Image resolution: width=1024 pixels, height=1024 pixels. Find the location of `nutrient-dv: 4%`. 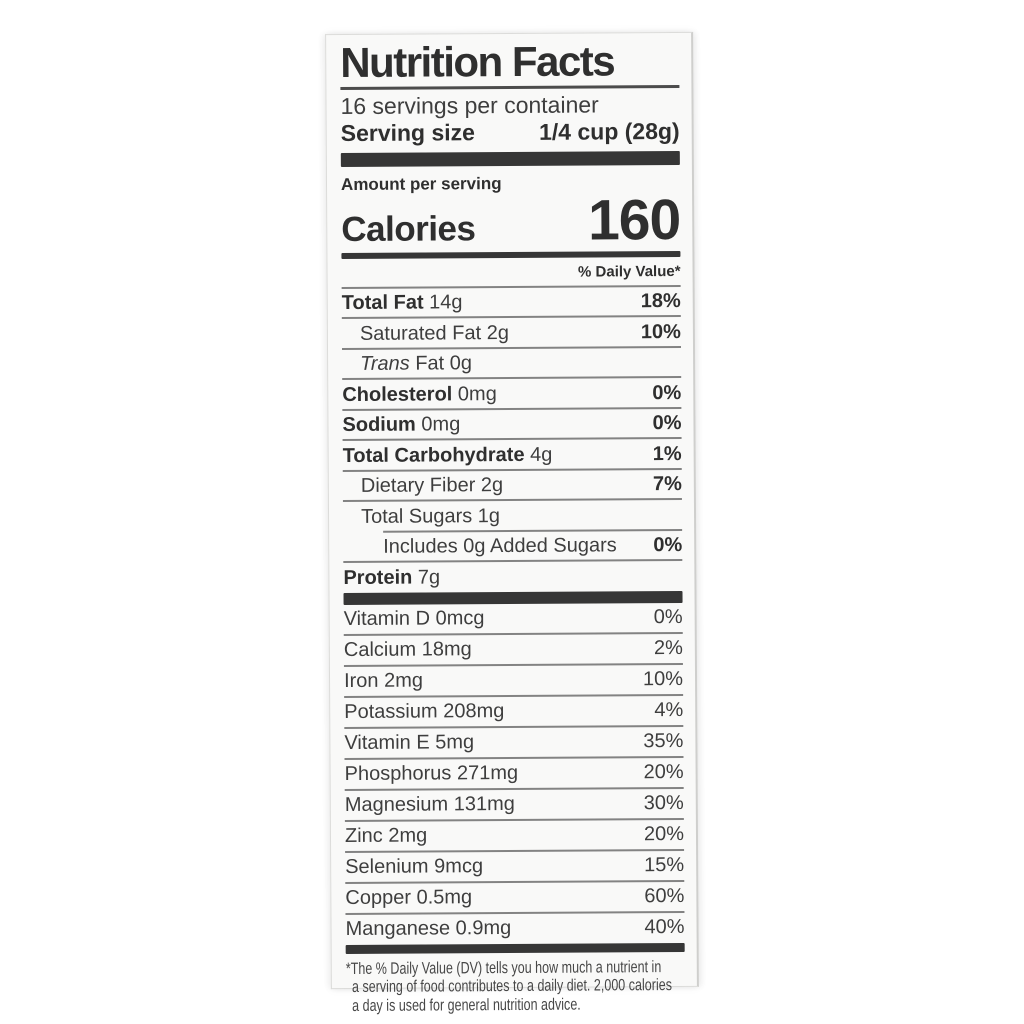

nutrient-dv: 4% is located at coordinates (669, 710).